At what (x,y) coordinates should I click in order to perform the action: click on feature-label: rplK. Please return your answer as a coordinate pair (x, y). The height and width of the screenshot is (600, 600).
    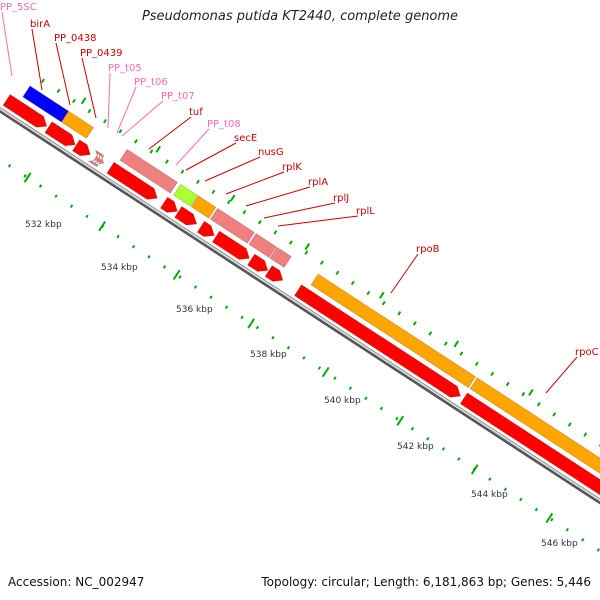
    Looking at the image, I should click on (292, 167).